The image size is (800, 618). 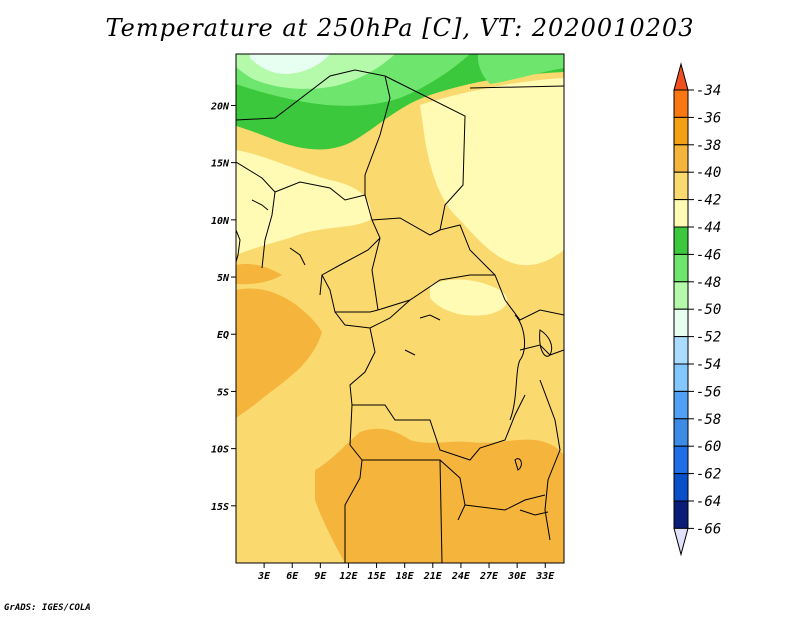 I want to click on colorbar-label: -56, so click(x=708, y=392).